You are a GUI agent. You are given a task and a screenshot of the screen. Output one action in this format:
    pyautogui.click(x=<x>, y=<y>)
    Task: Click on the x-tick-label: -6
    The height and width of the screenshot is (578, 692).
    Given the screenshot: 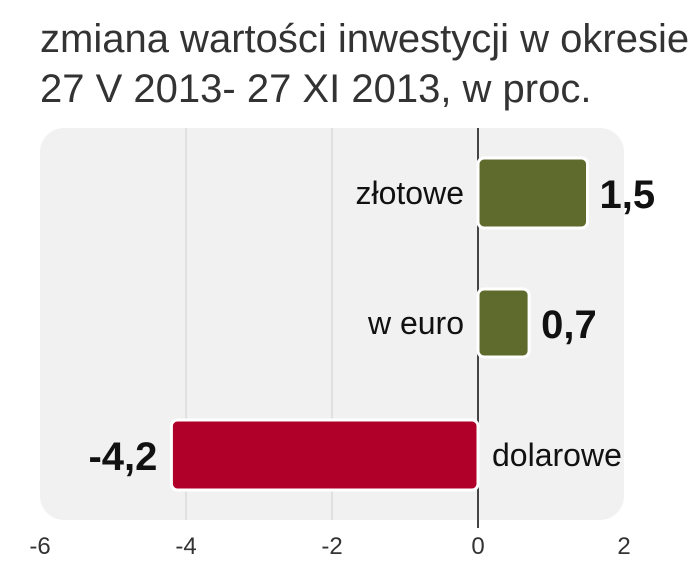 What is the action you would take?
    pyautogui.click(x=39, y=546)
    